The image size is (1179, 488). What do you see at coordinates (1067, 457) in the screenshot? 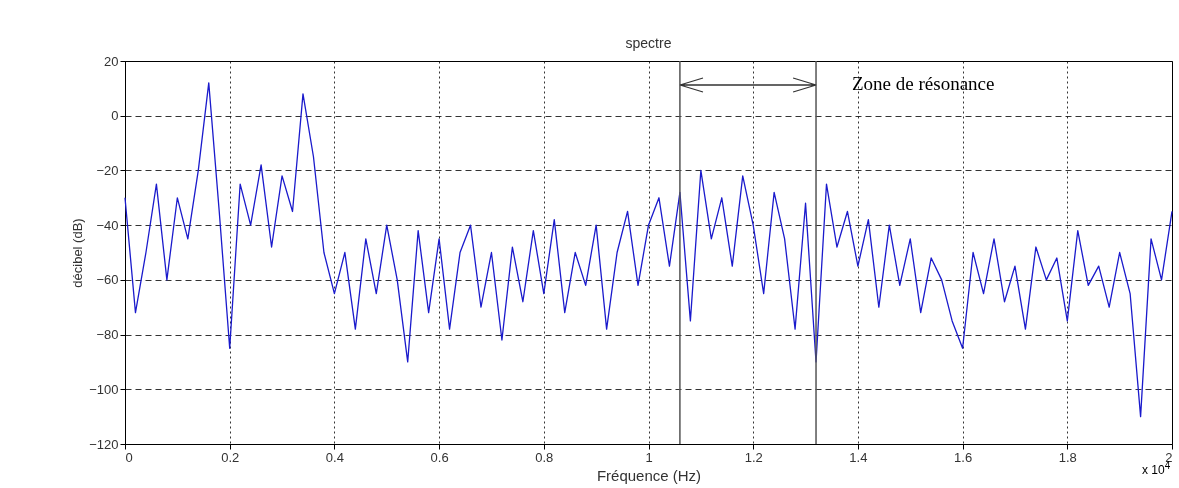
I see `x-tick-label: 1.8` at bounding box center [1067, 457].